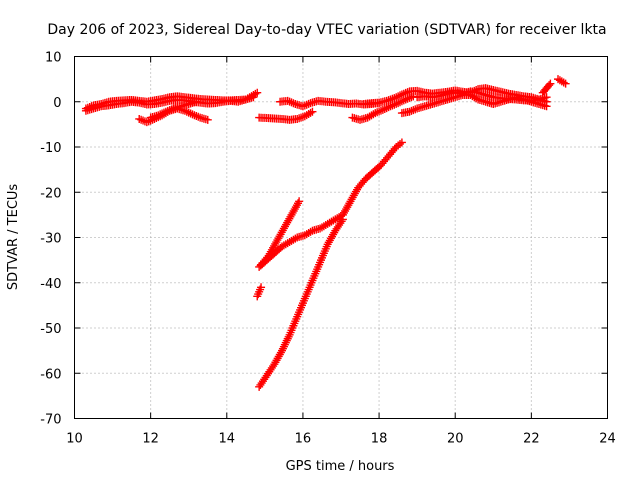 The image size is (640, 480). What do you see at coordinates (50, 193) in the screenshot?
I see `y-tick-label: -20` at bounding box center [50, 193].